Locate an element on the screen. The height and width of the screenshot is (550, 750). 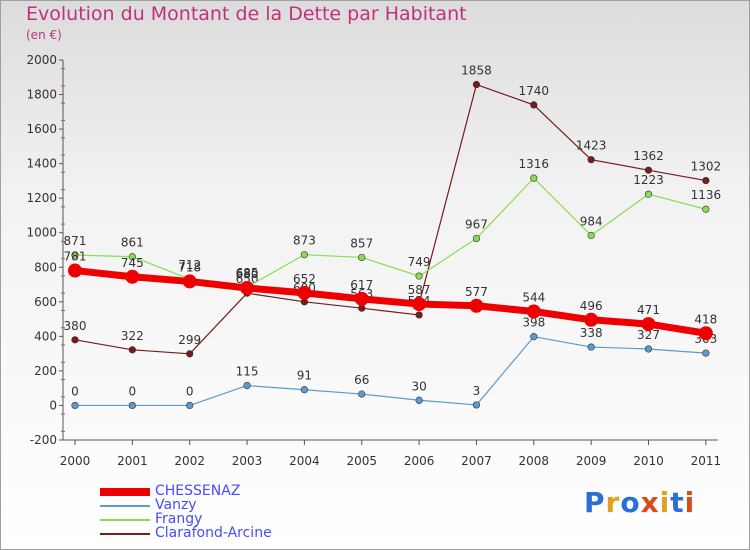
x-tick-label: 2005 is located at coordinates (361, 461).